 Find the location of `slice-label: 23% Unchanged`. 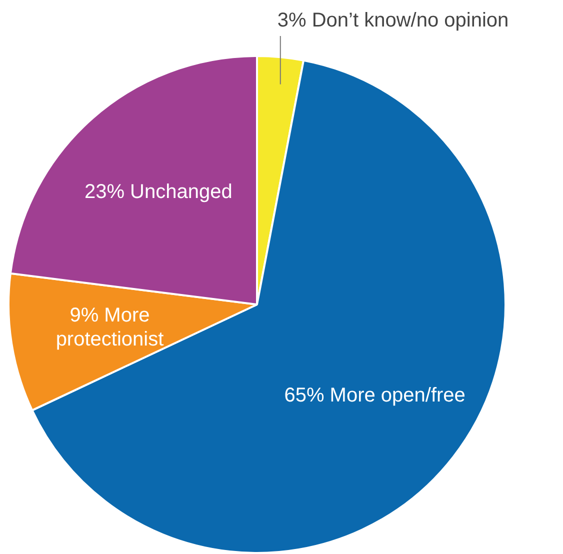

slice-label: 23% Unchanged is located at coordinates (158, 192).